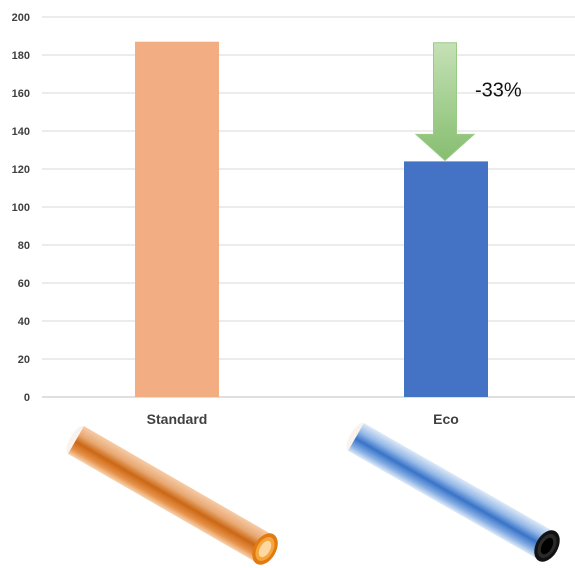 The height and width of the screenshot is (568, 575). What do you see at coordinates (21, 132) in the screenshot?
I see `y-tick-label: 140` at bounding box center [21, 132].